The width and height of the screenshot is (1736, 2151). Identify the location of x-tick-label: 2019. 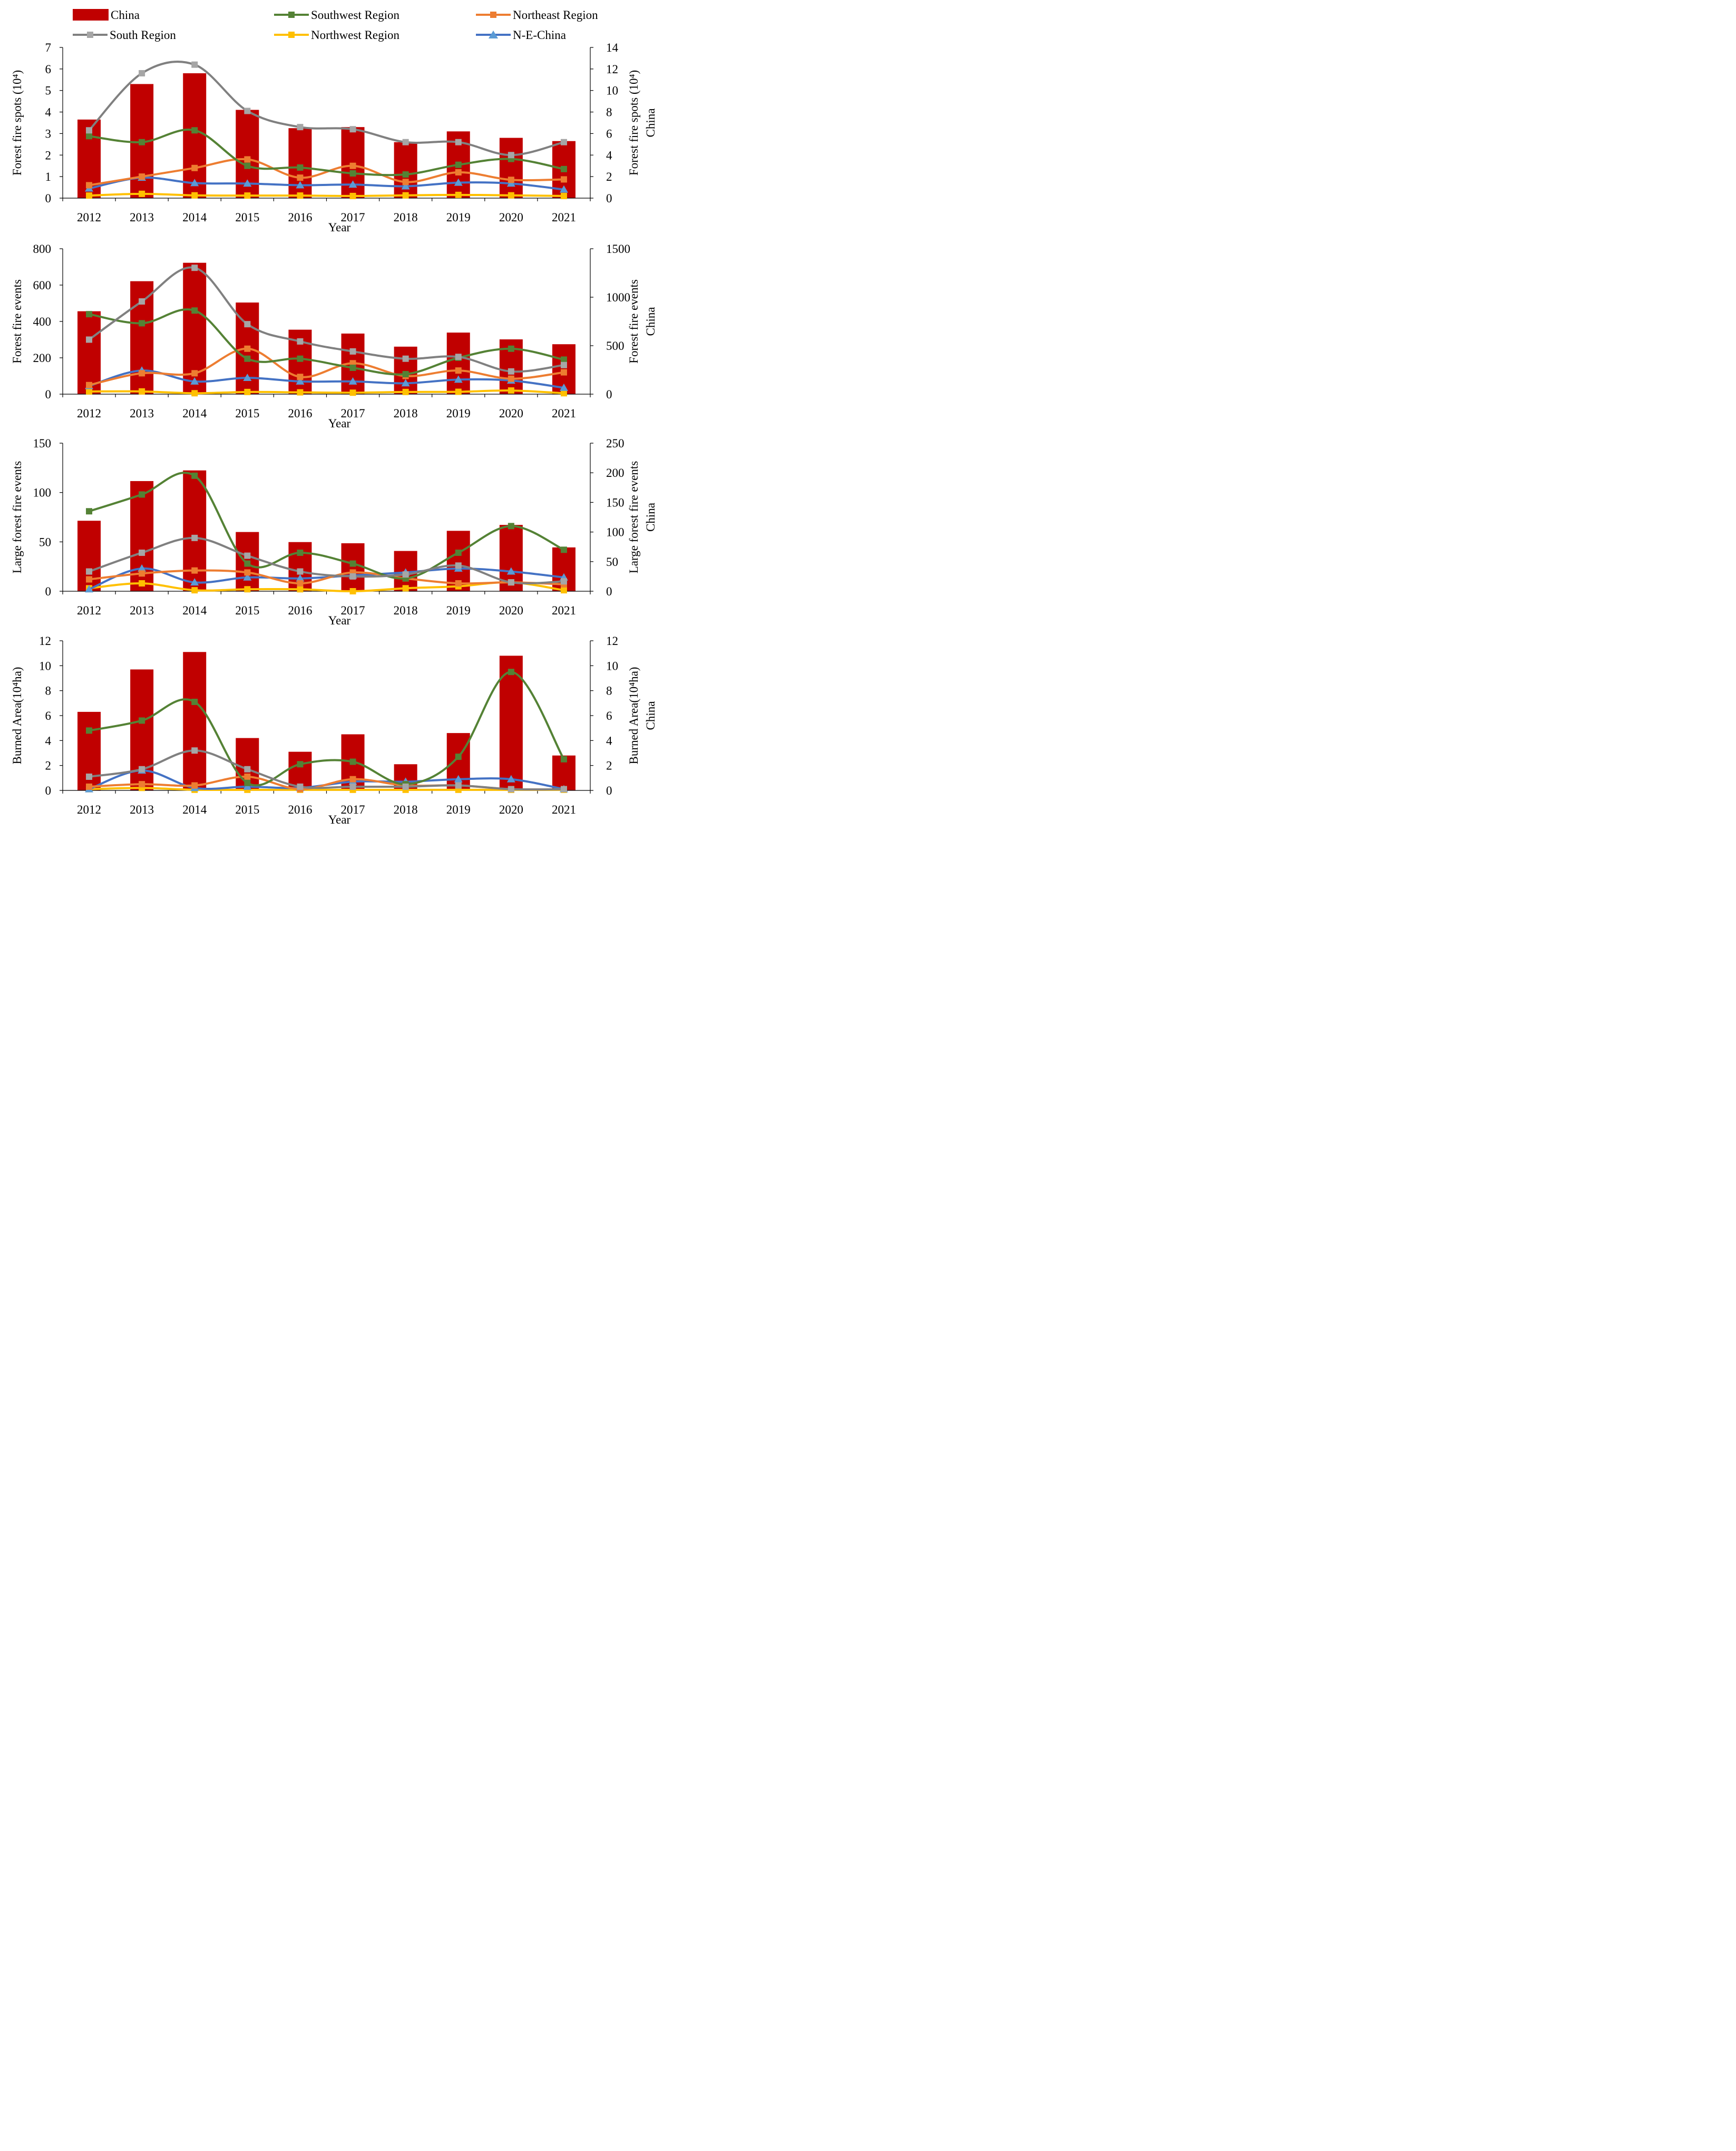
(458, 217).